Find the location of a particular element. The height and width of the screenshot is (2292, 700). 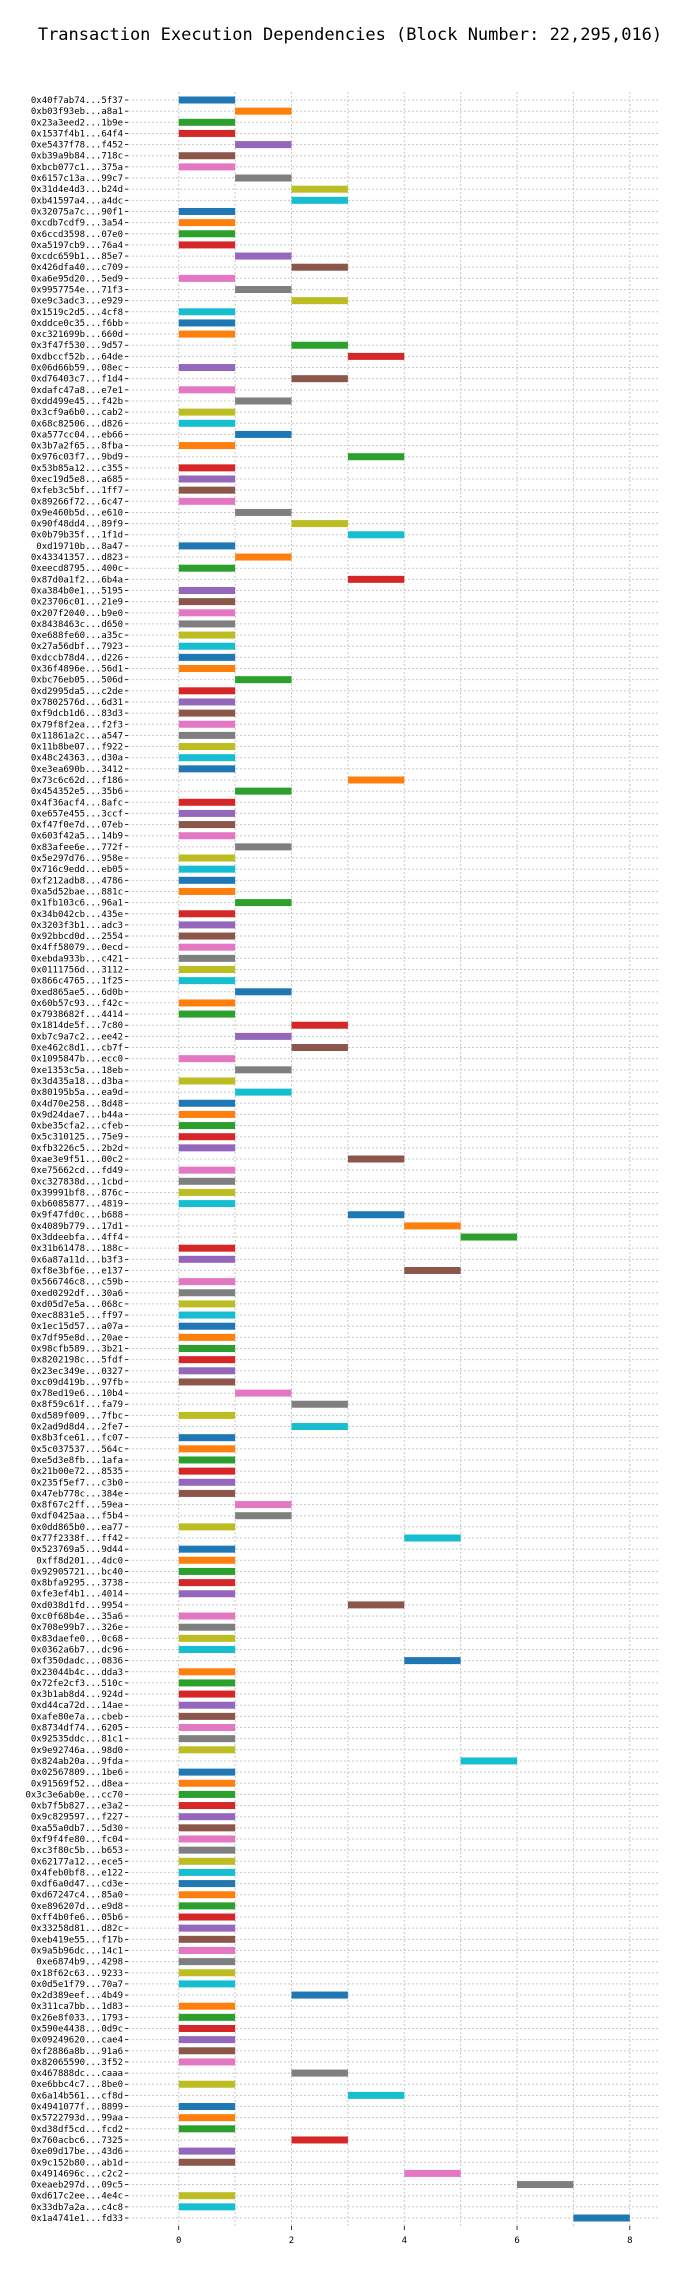

y-tick-label: 0x866c4765...1f25 is located at coordinates (77, 982).